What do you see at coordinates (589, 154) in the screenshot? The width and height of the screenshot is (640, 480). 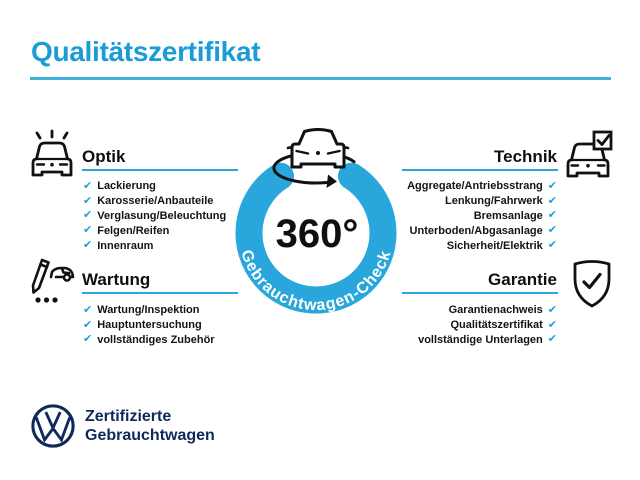 I see `car-checkbox-icon` at bounding box center [589, 154].